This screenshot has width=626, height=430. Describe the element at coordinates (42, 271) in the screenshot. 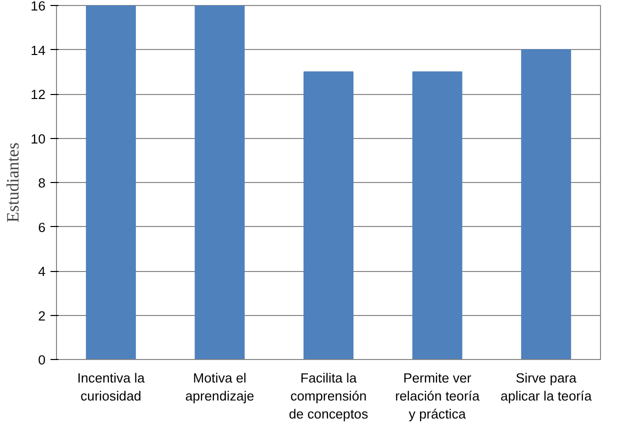

I see `y-tick-label: 4` at that location.